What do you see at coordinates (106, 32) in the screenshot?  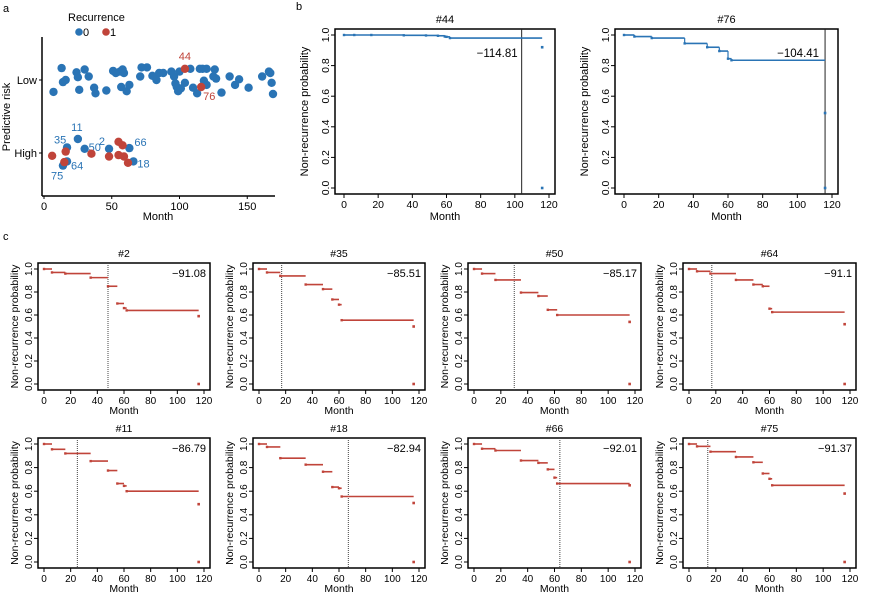 I see `legend-marker` at bounding box center [106, 32].